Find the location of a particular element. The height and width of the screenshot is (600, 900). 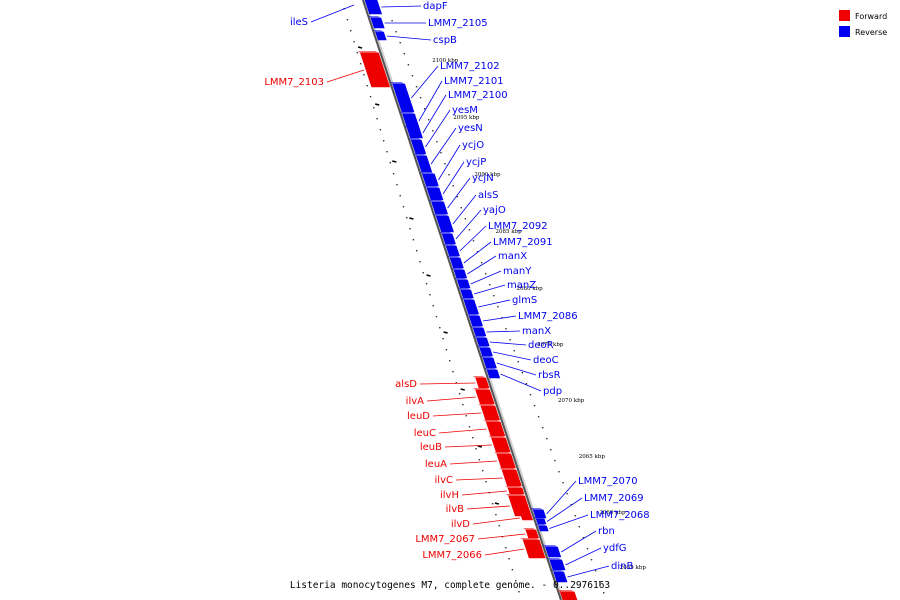

kbp-label: 2085 kbp is located at coordinates (508, 232).